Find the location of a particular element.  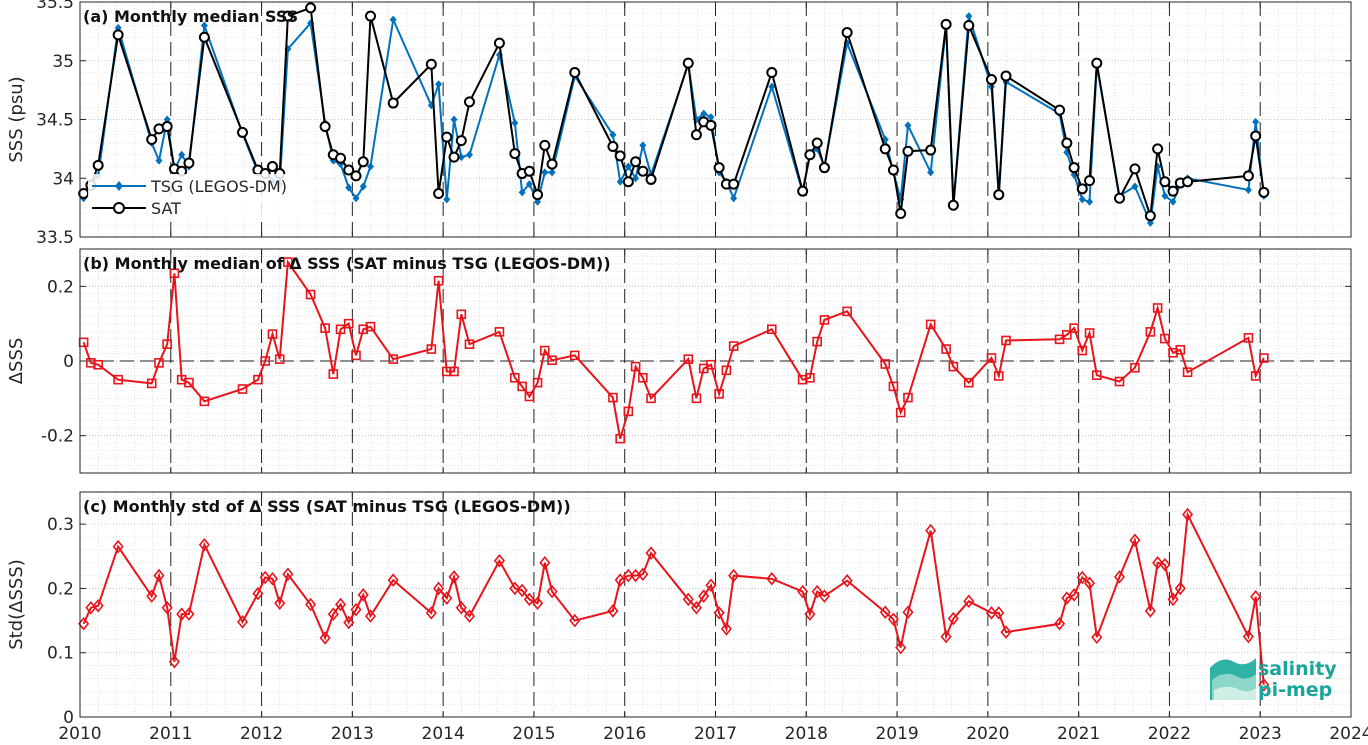

panel-c-ylabel: Std(ΔSSS) is located at coordinates (16, 604).